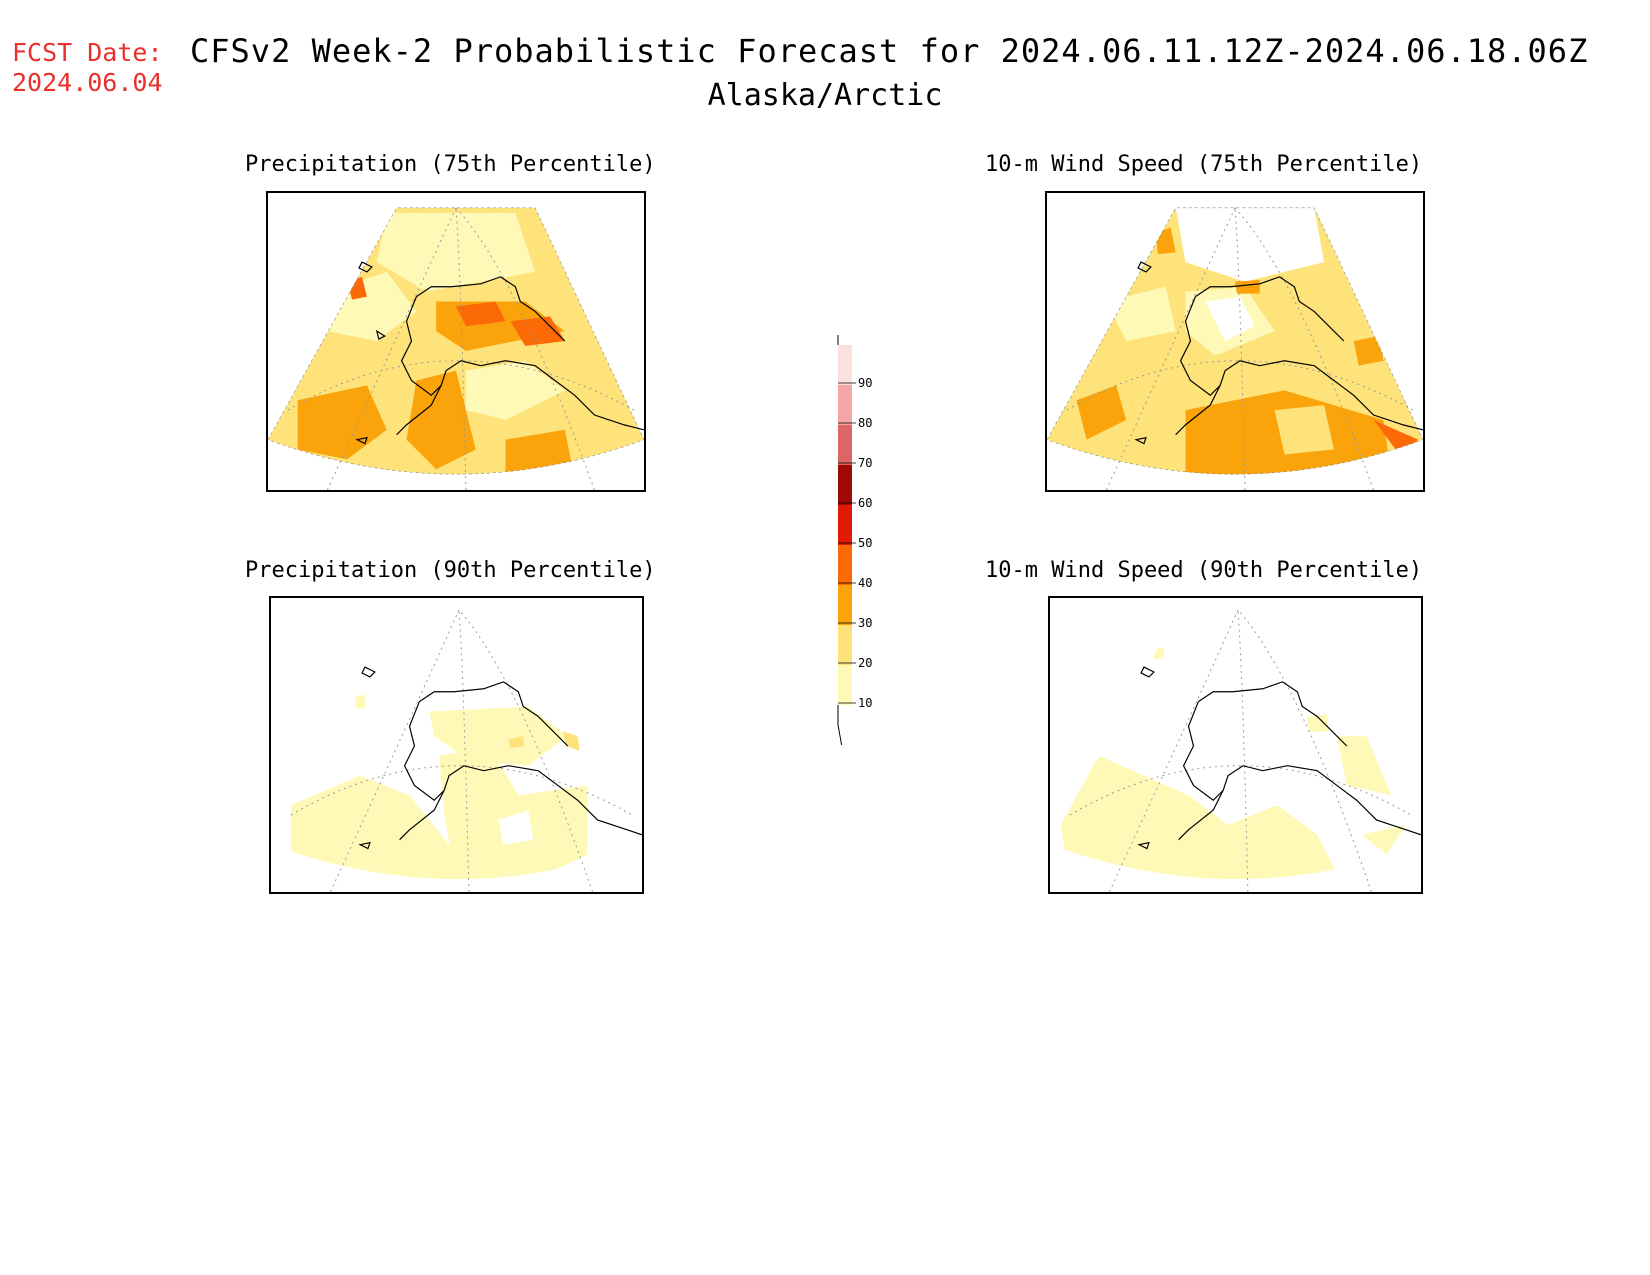 The image size is (1650, 1275). Describe the element at coordinates (450, 164) in the screenshot. I see `panel-title-precip75: Precipitation (75th Percentile)` at that location.